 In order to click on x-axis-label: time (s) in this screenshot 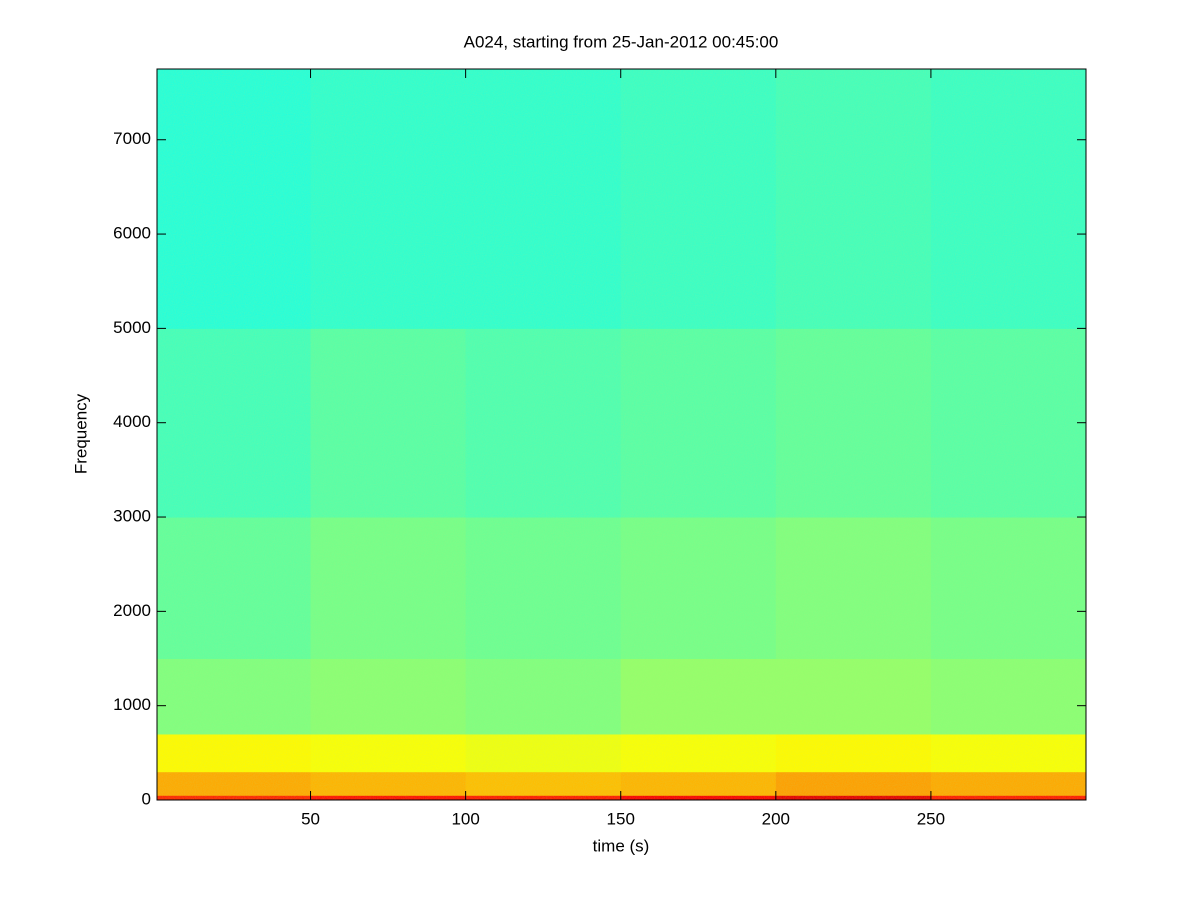, I will do `click(621, 845)`.